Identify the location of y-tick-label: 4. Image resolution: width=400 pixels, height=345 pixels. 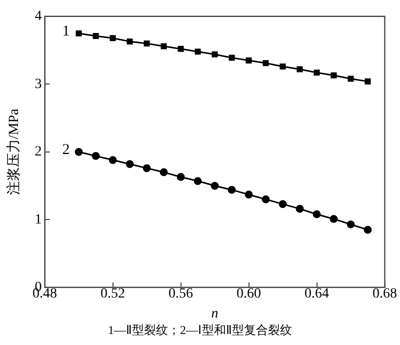
(38, 16).